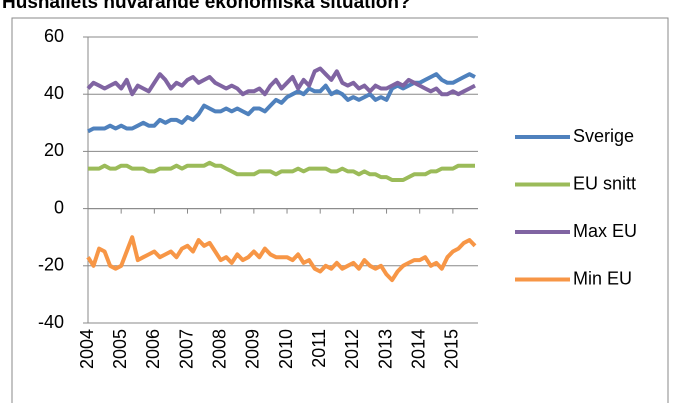  I want to click on y-tick-label: 20, so click(54, 150).